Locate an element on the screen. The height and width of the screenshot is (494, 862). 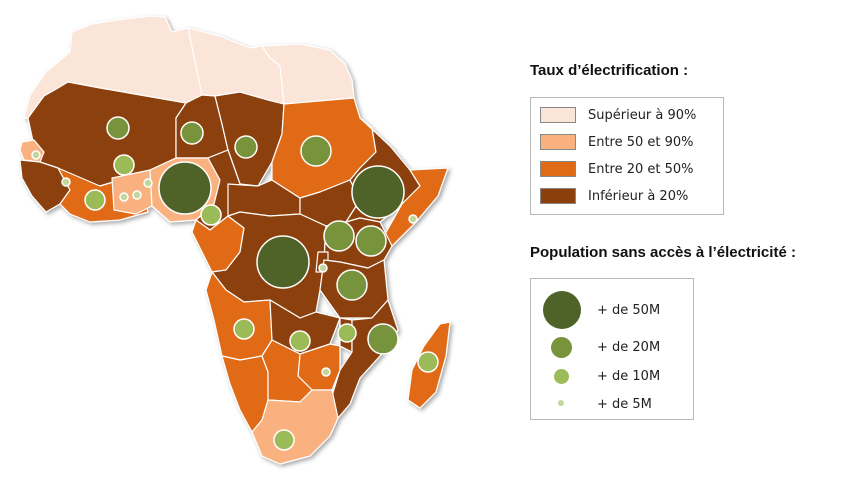
legend-population-item: + de 20M is located at coordinates (612, 348).